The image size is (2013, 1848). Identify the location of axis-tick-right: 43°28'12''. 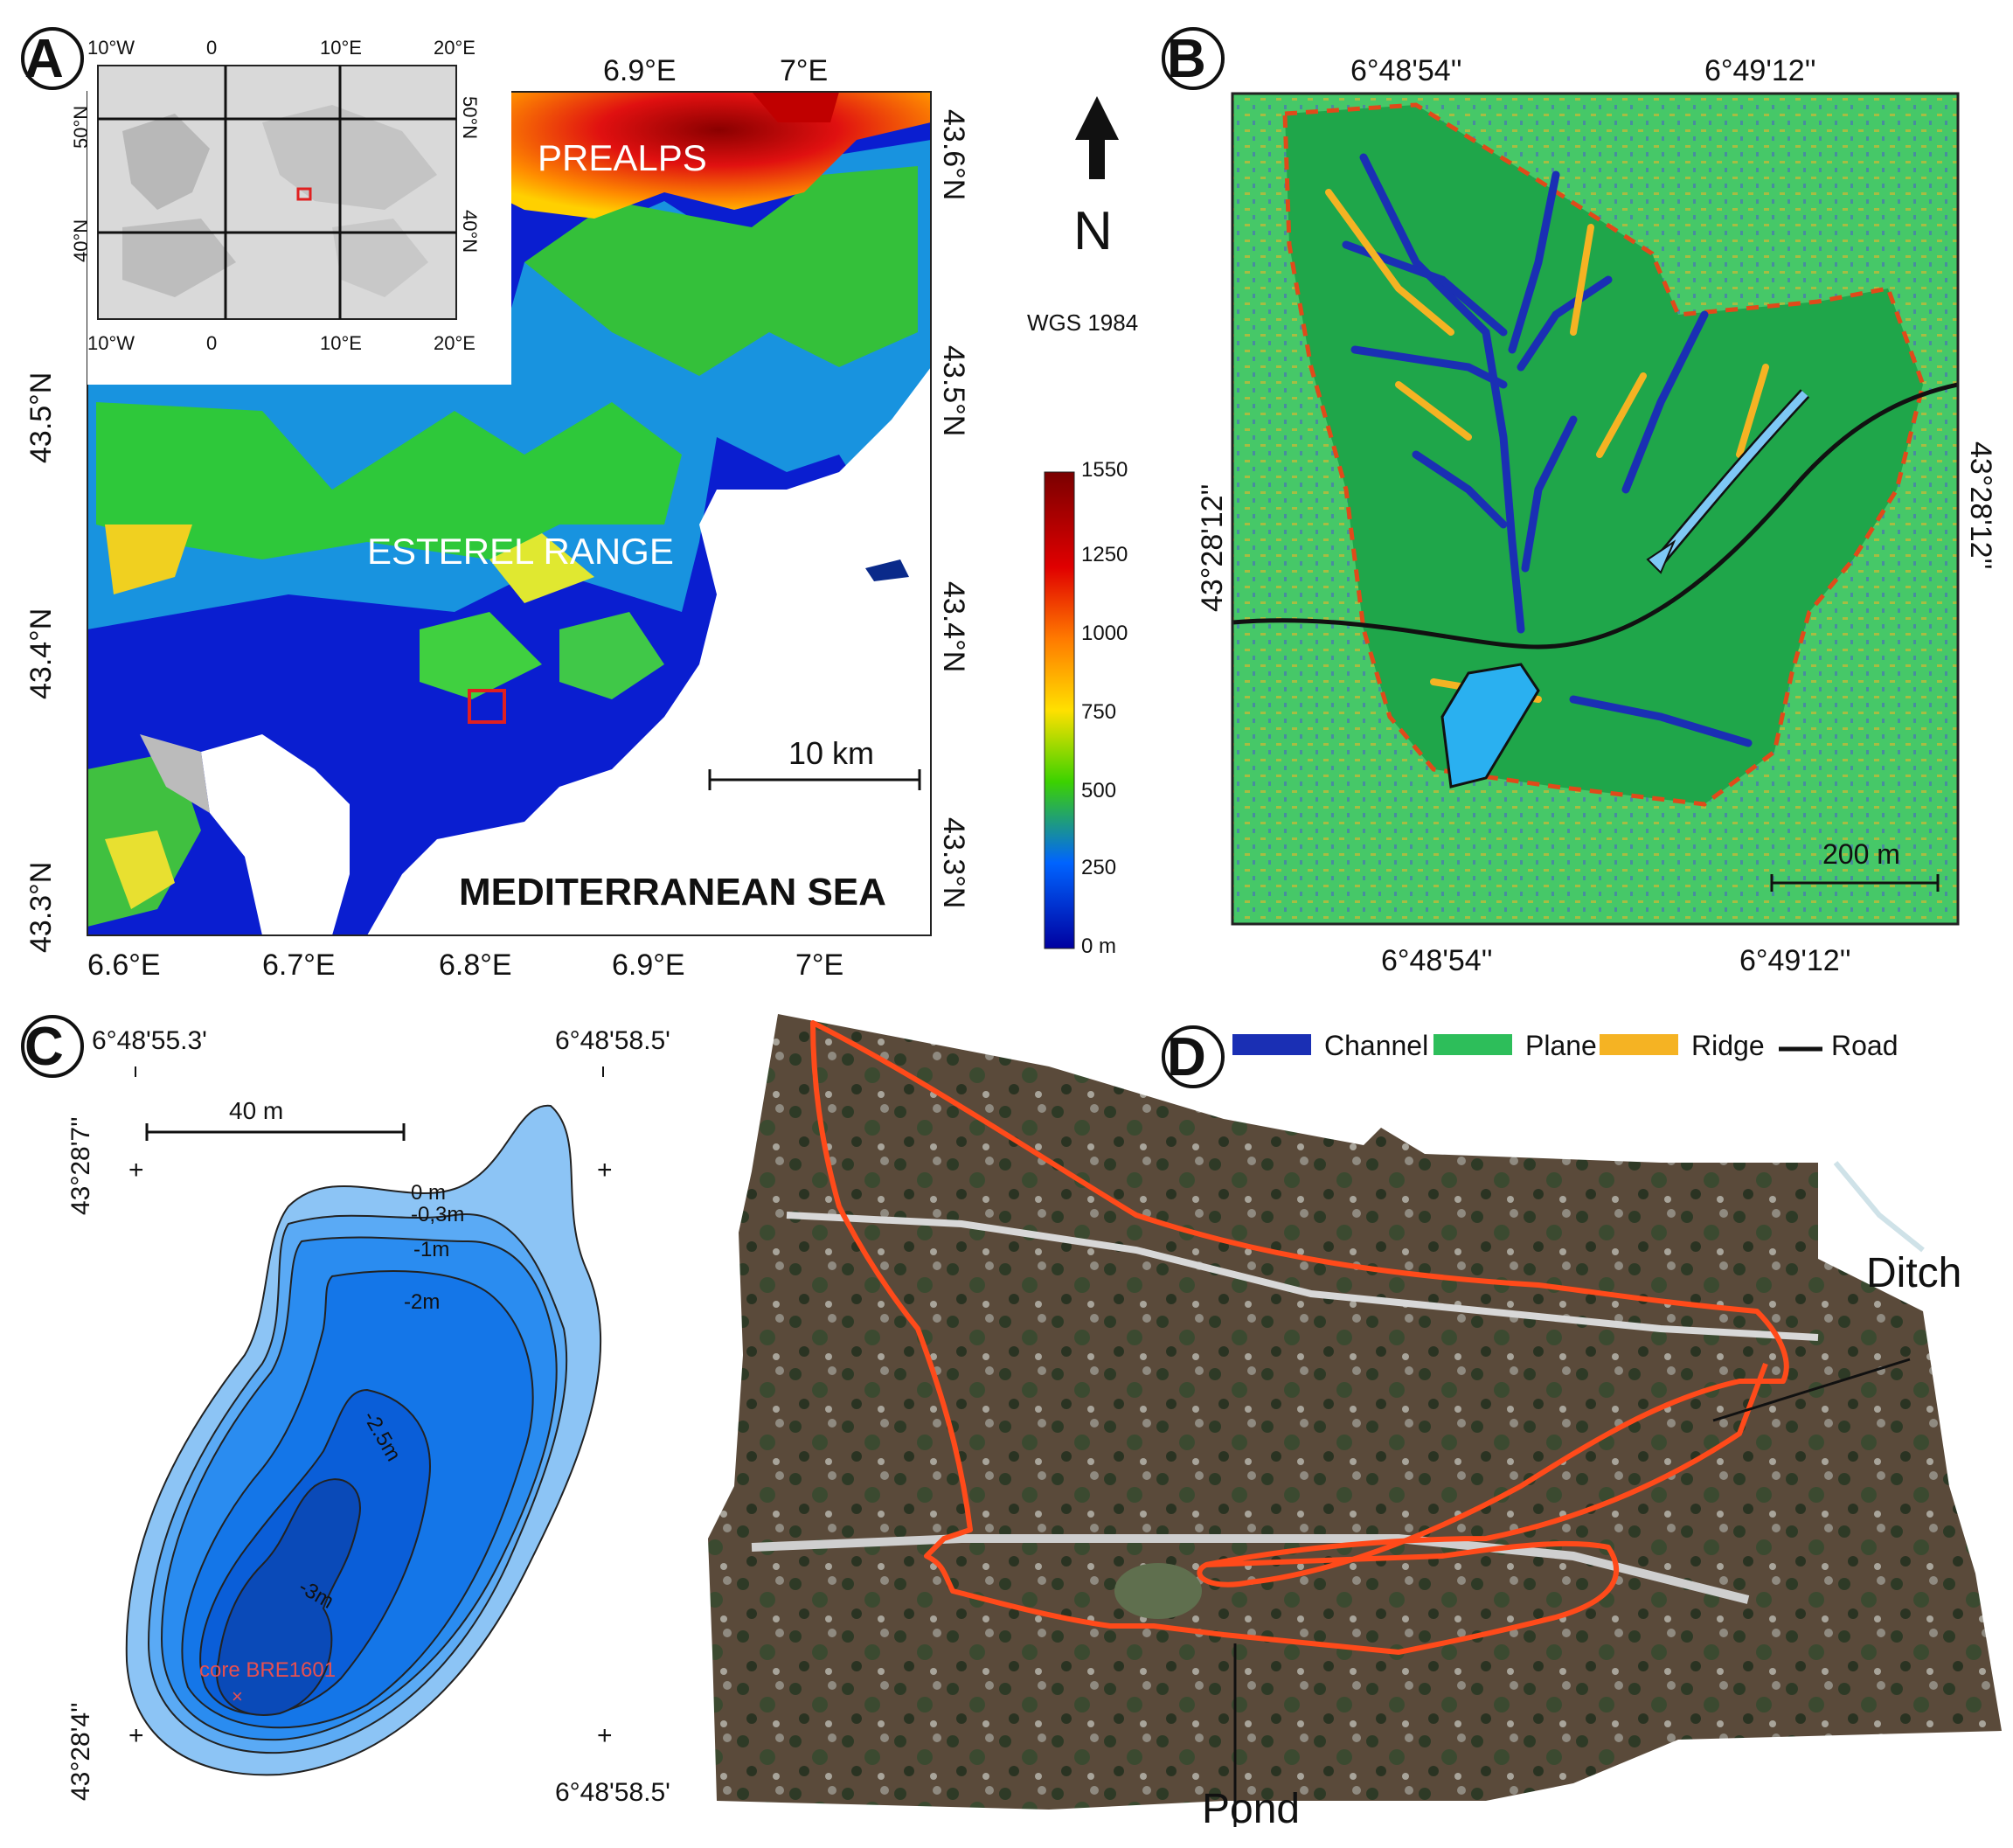
(1980, 506).